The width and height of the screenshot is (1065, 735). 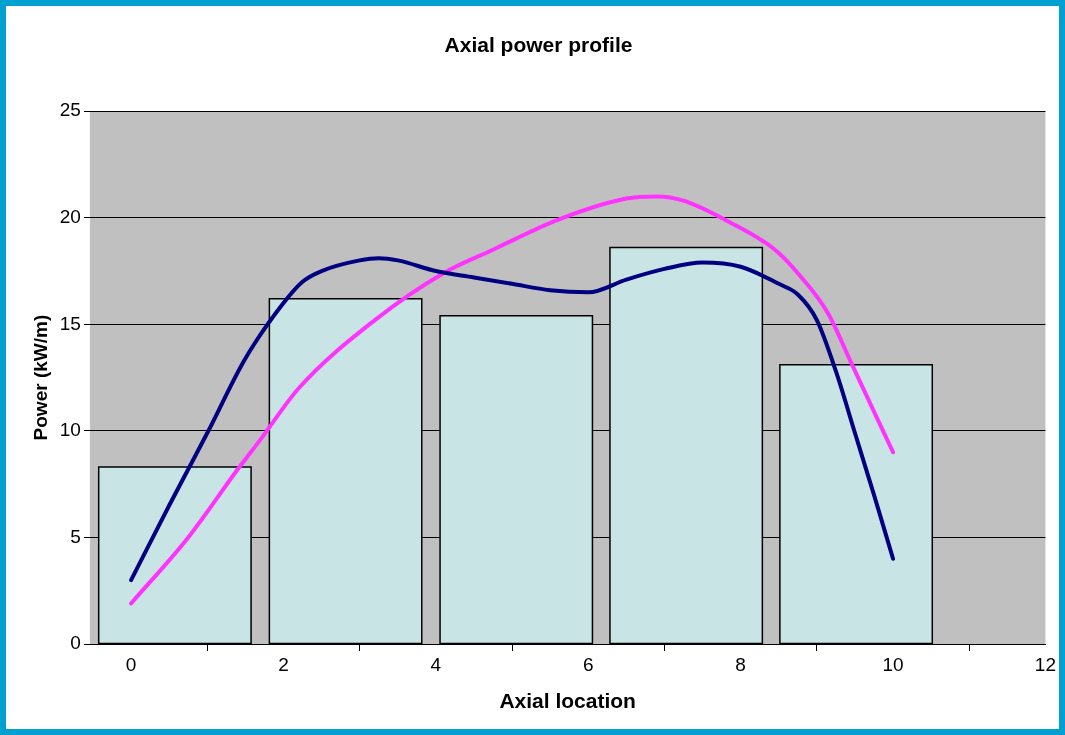 I want to click on y-tick-label: 15, so click(x=70, y=323).